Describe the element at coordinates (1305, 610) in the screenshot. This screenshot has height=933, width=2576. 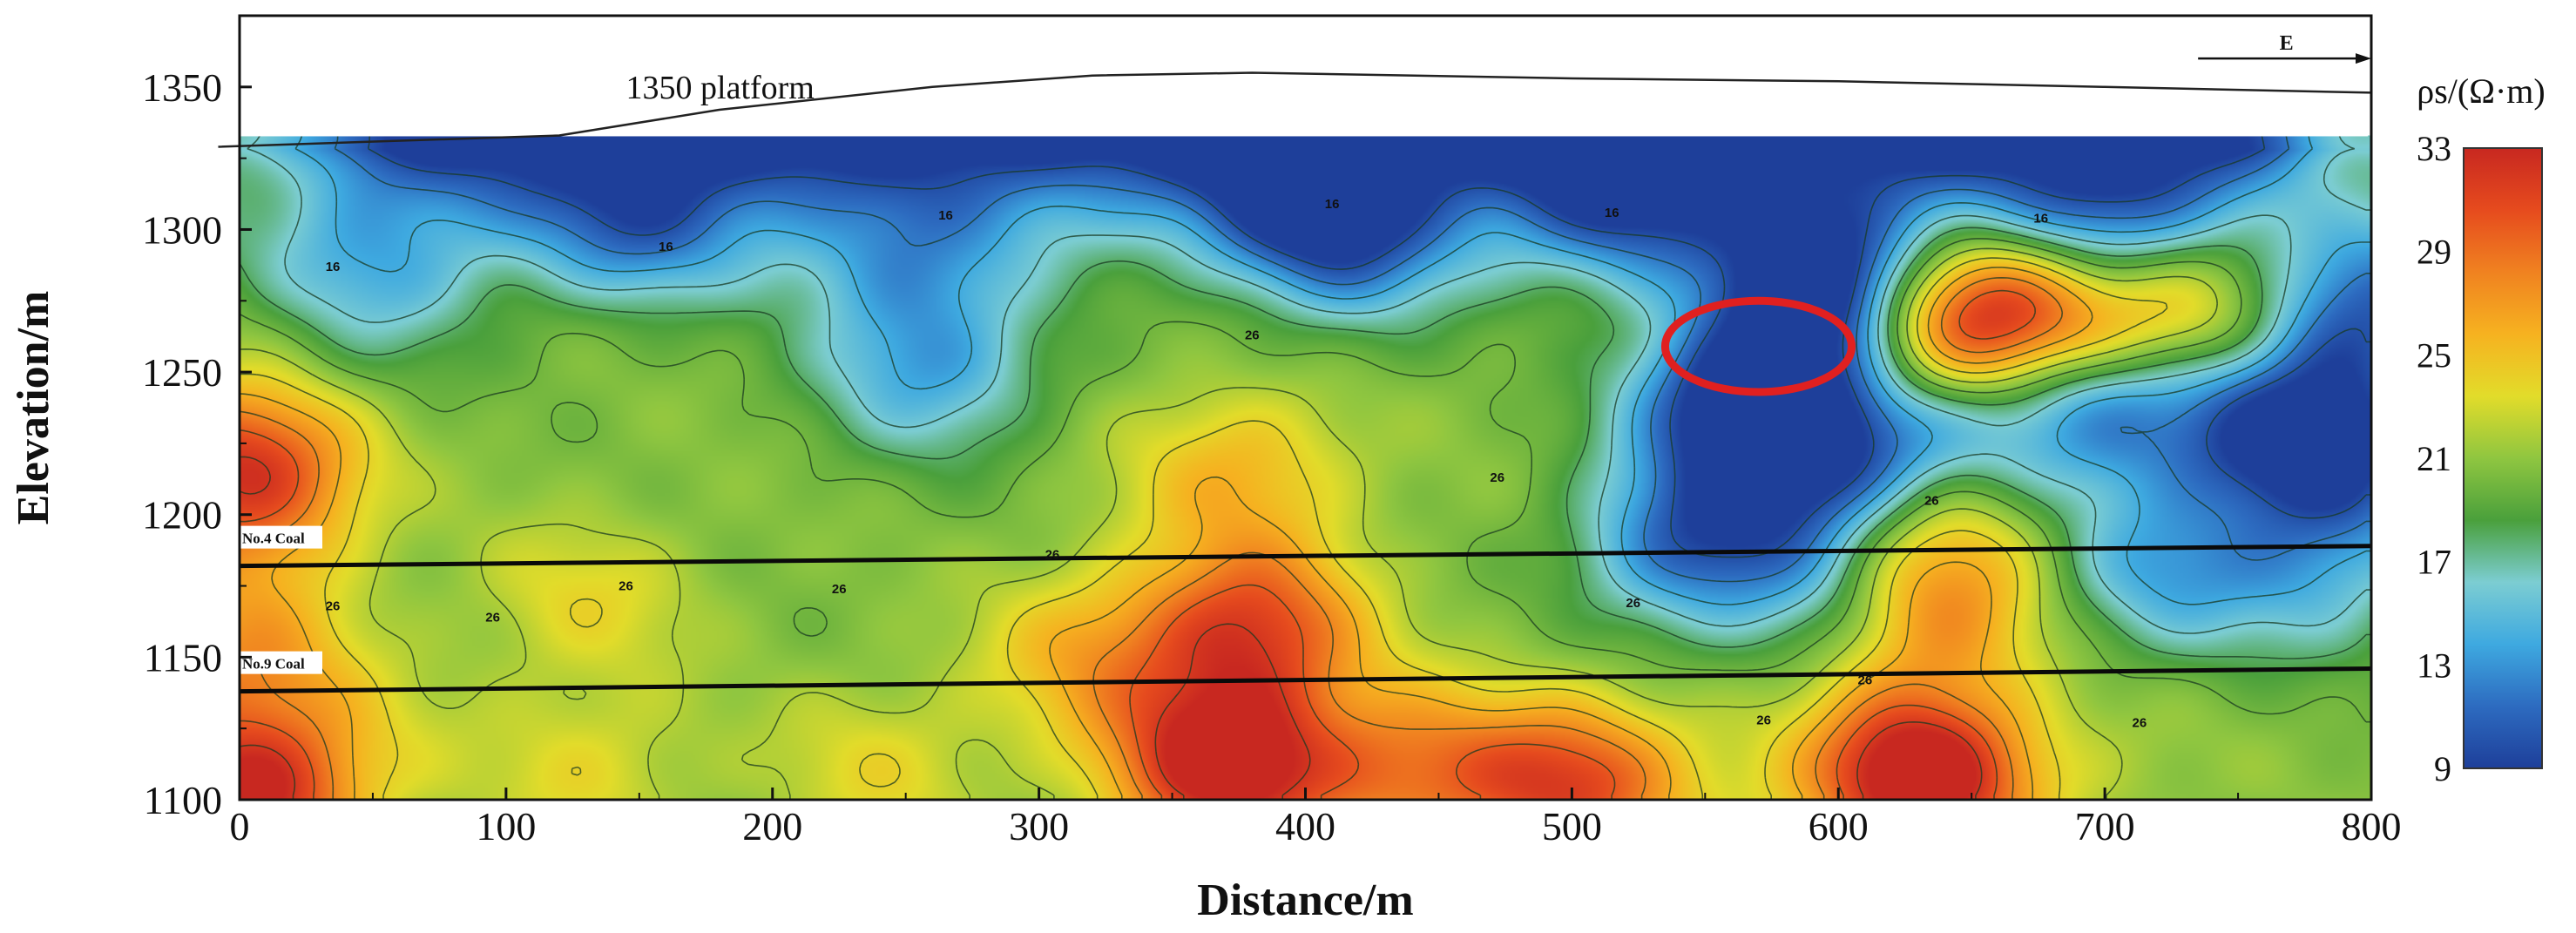
I see `coal-seams: No.4 Coal No.9 Coal` at that location.